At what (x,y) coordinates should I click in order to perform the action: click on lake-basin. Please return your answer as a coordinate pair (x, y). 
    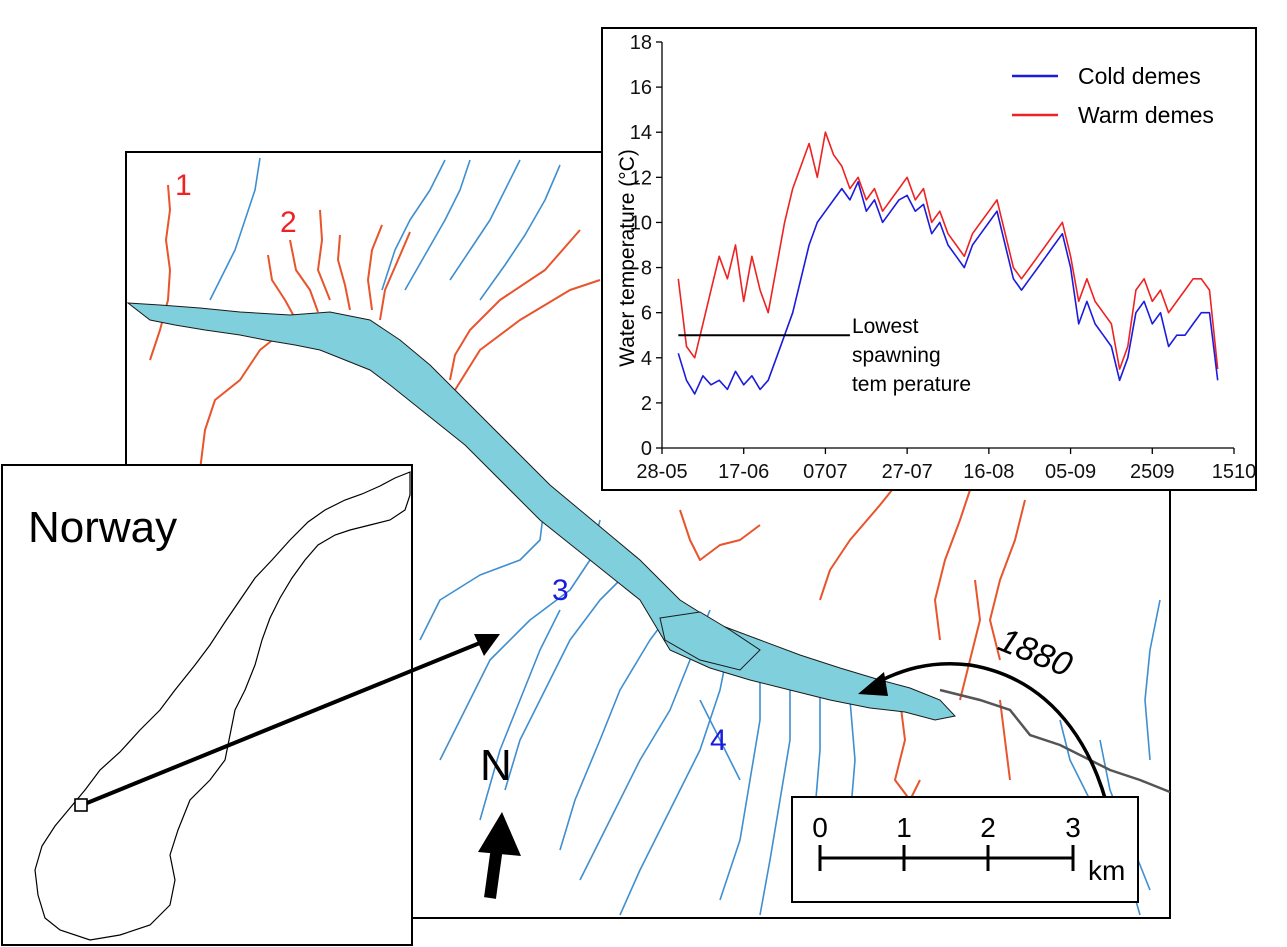
    Looking at the image, I should click on (710, 641).